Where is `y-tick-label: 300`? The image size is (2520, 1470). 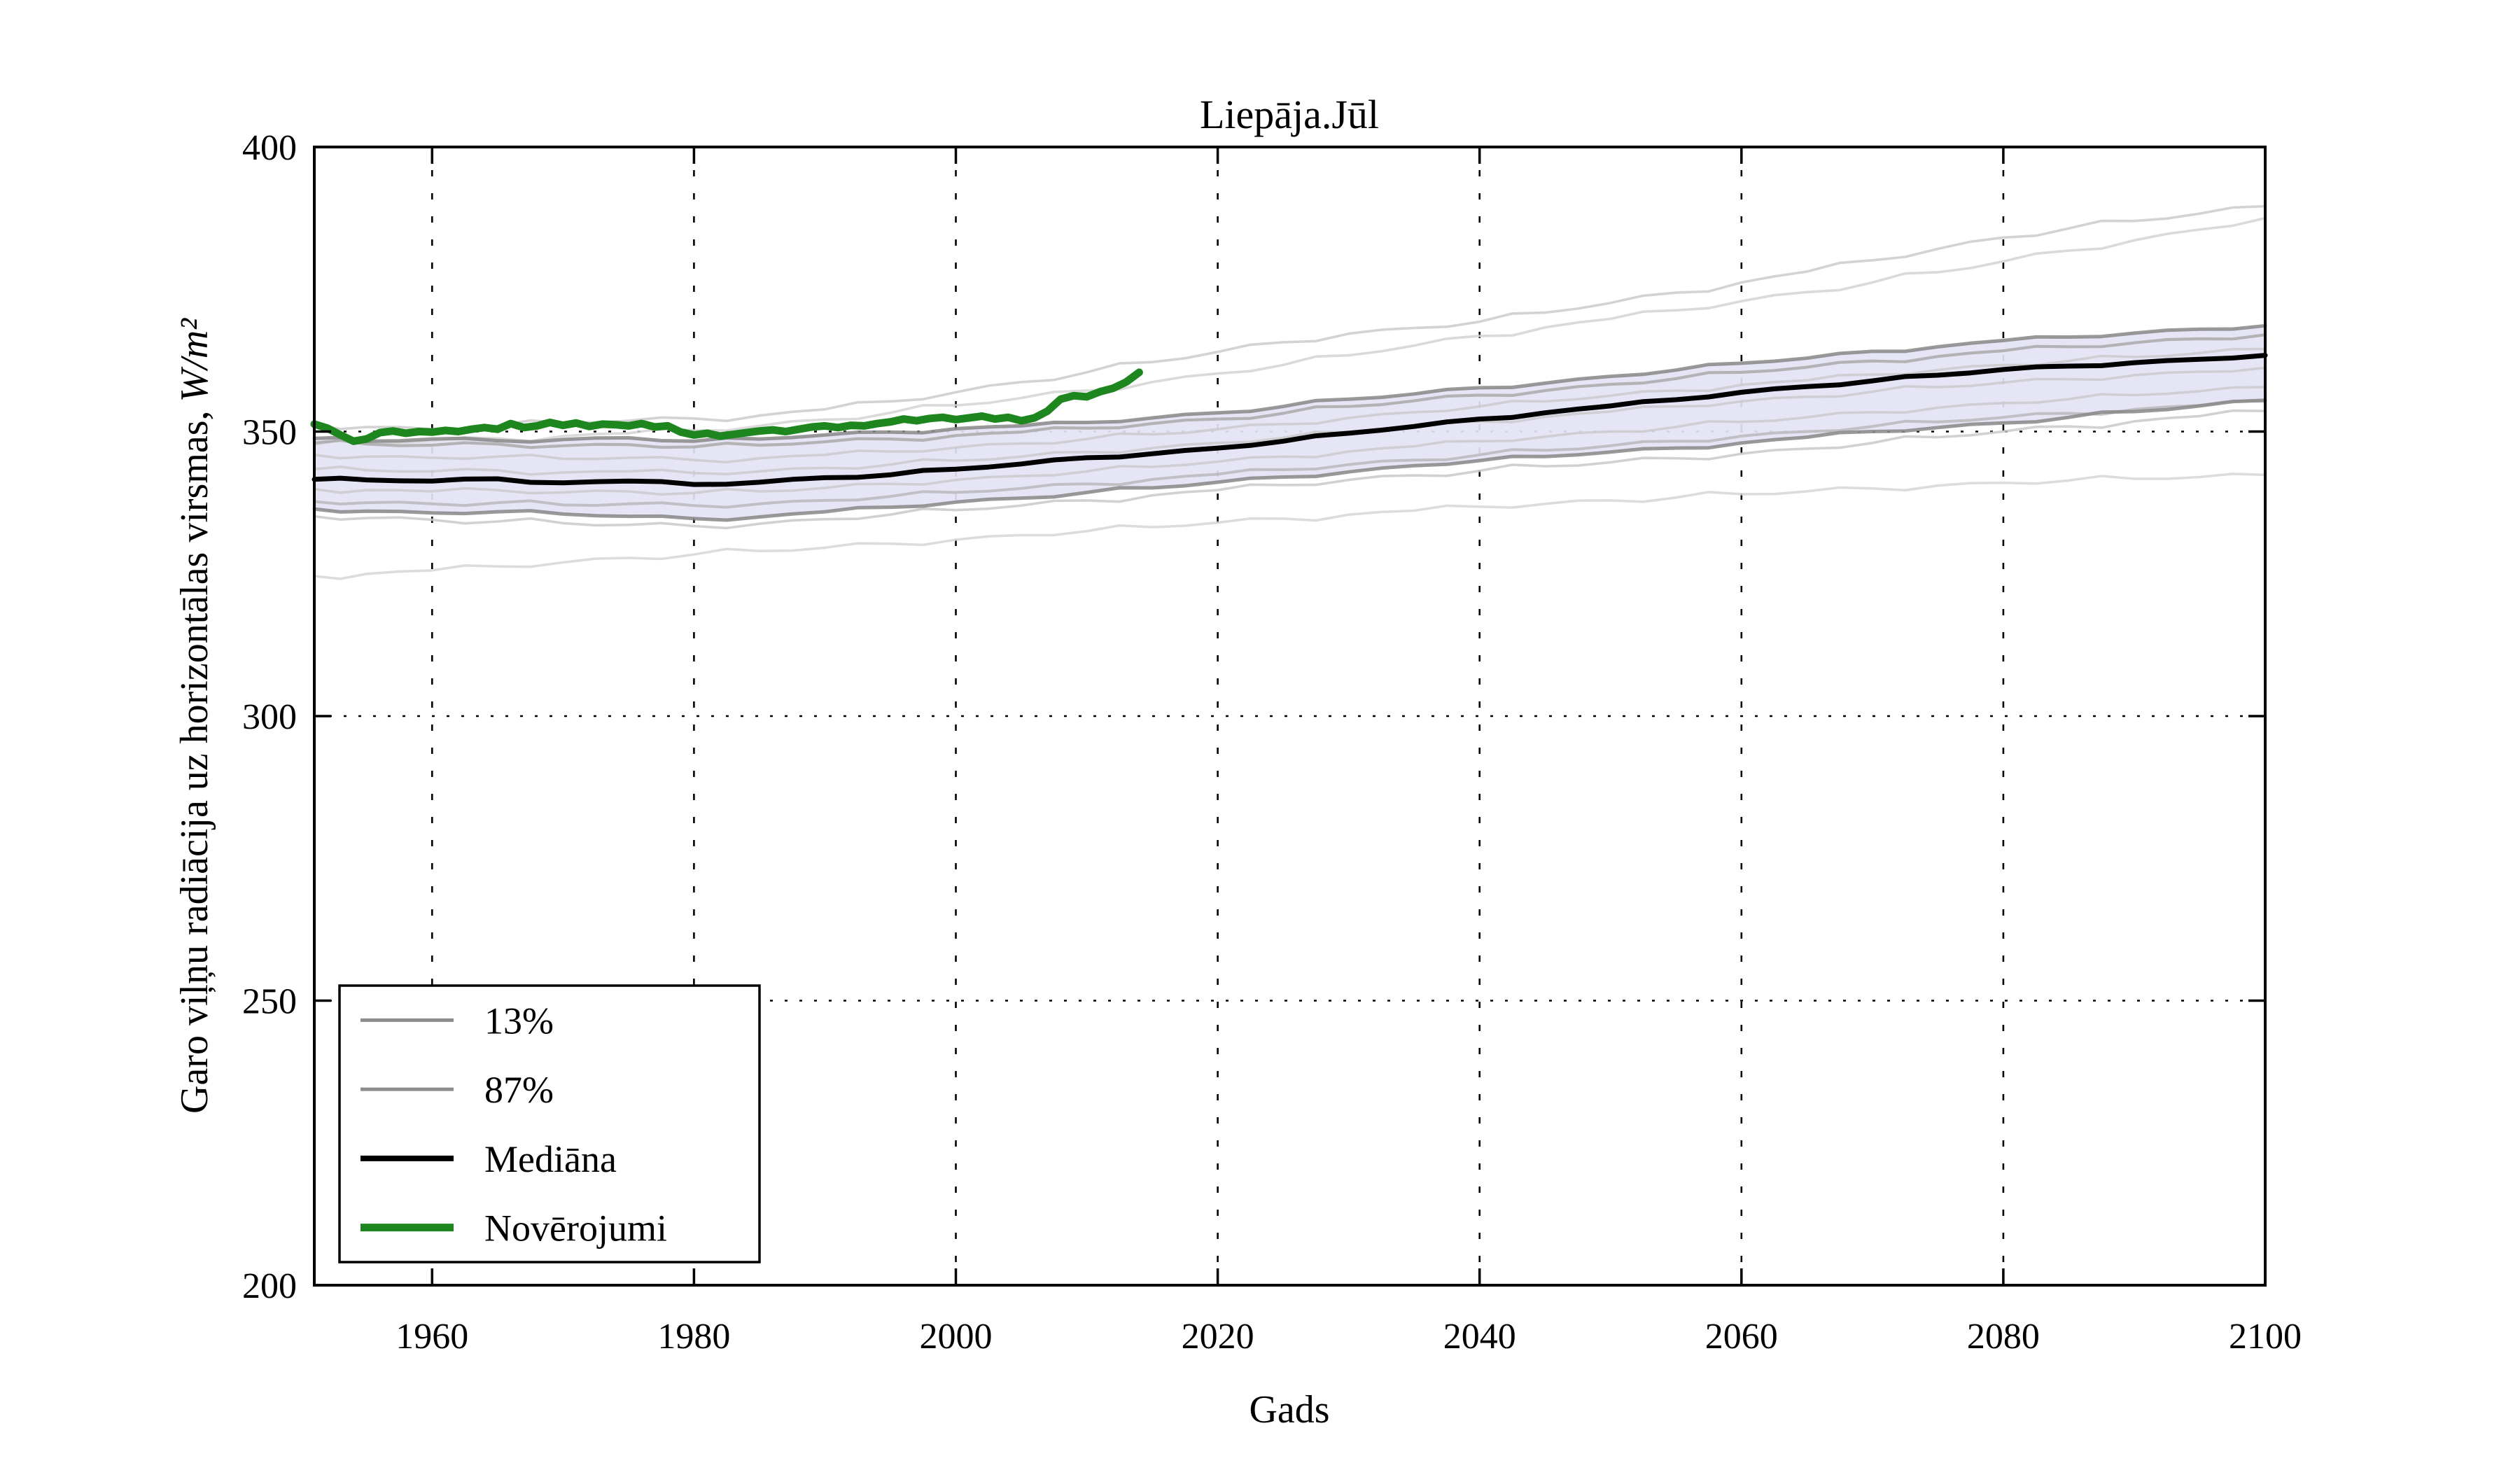 y-tick-label: 300 is located at coordinates (269, 717).